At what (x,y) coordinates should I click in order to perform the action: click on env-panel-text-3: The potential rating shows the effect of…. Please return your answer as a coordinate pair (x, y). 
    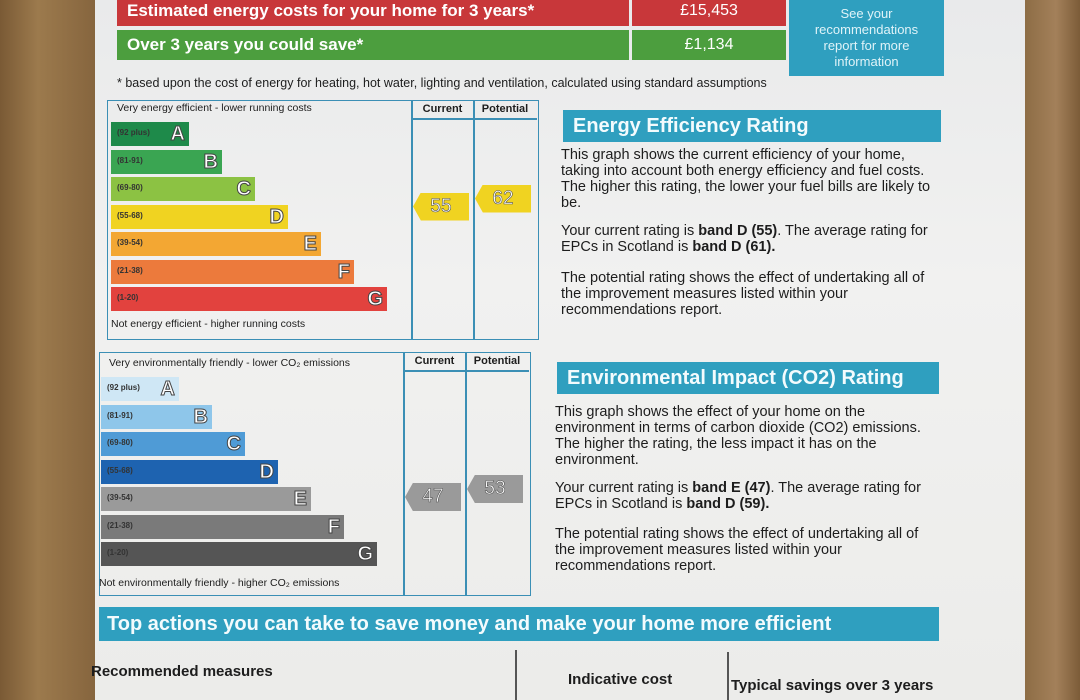
    Looking at the image, I should click on (737, 550).